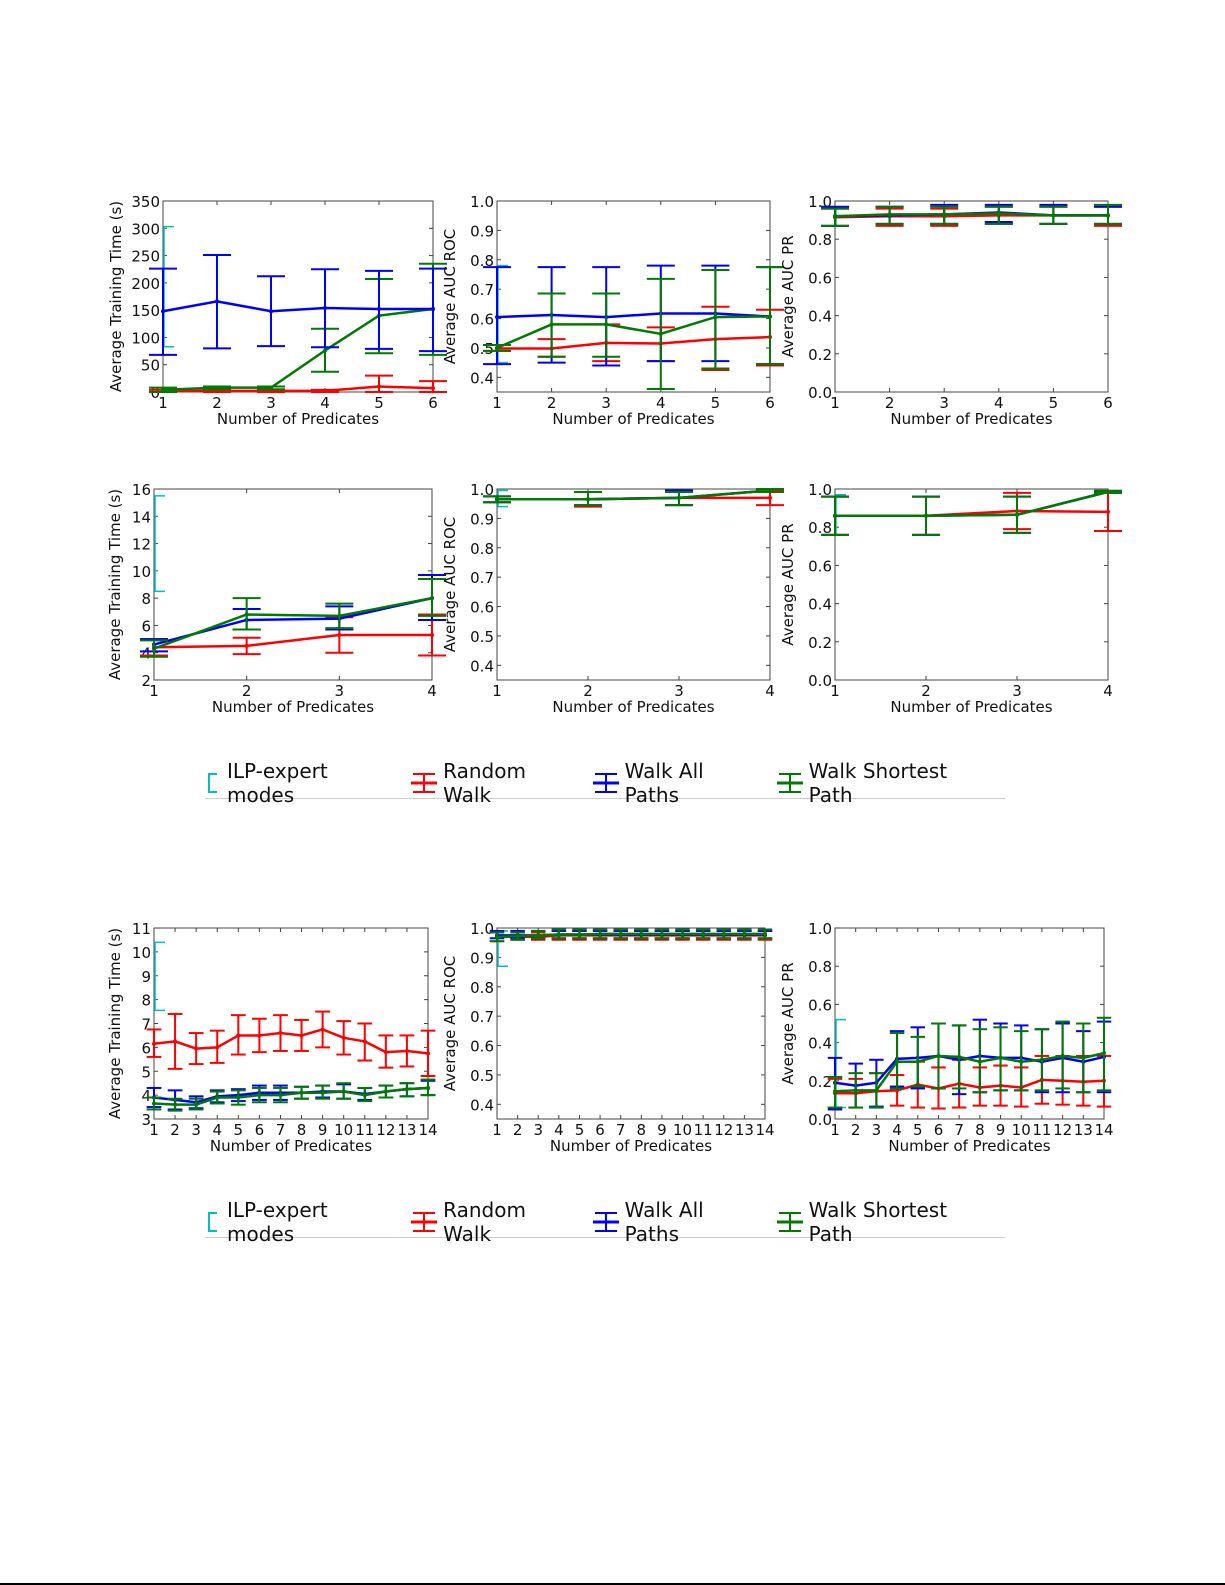 Image resolution: width=1225 pixels, height=1585 pixels. Describe the element at coordinates (141, 929) in the screenshot. I see `y-tick-label: 11` at that location.